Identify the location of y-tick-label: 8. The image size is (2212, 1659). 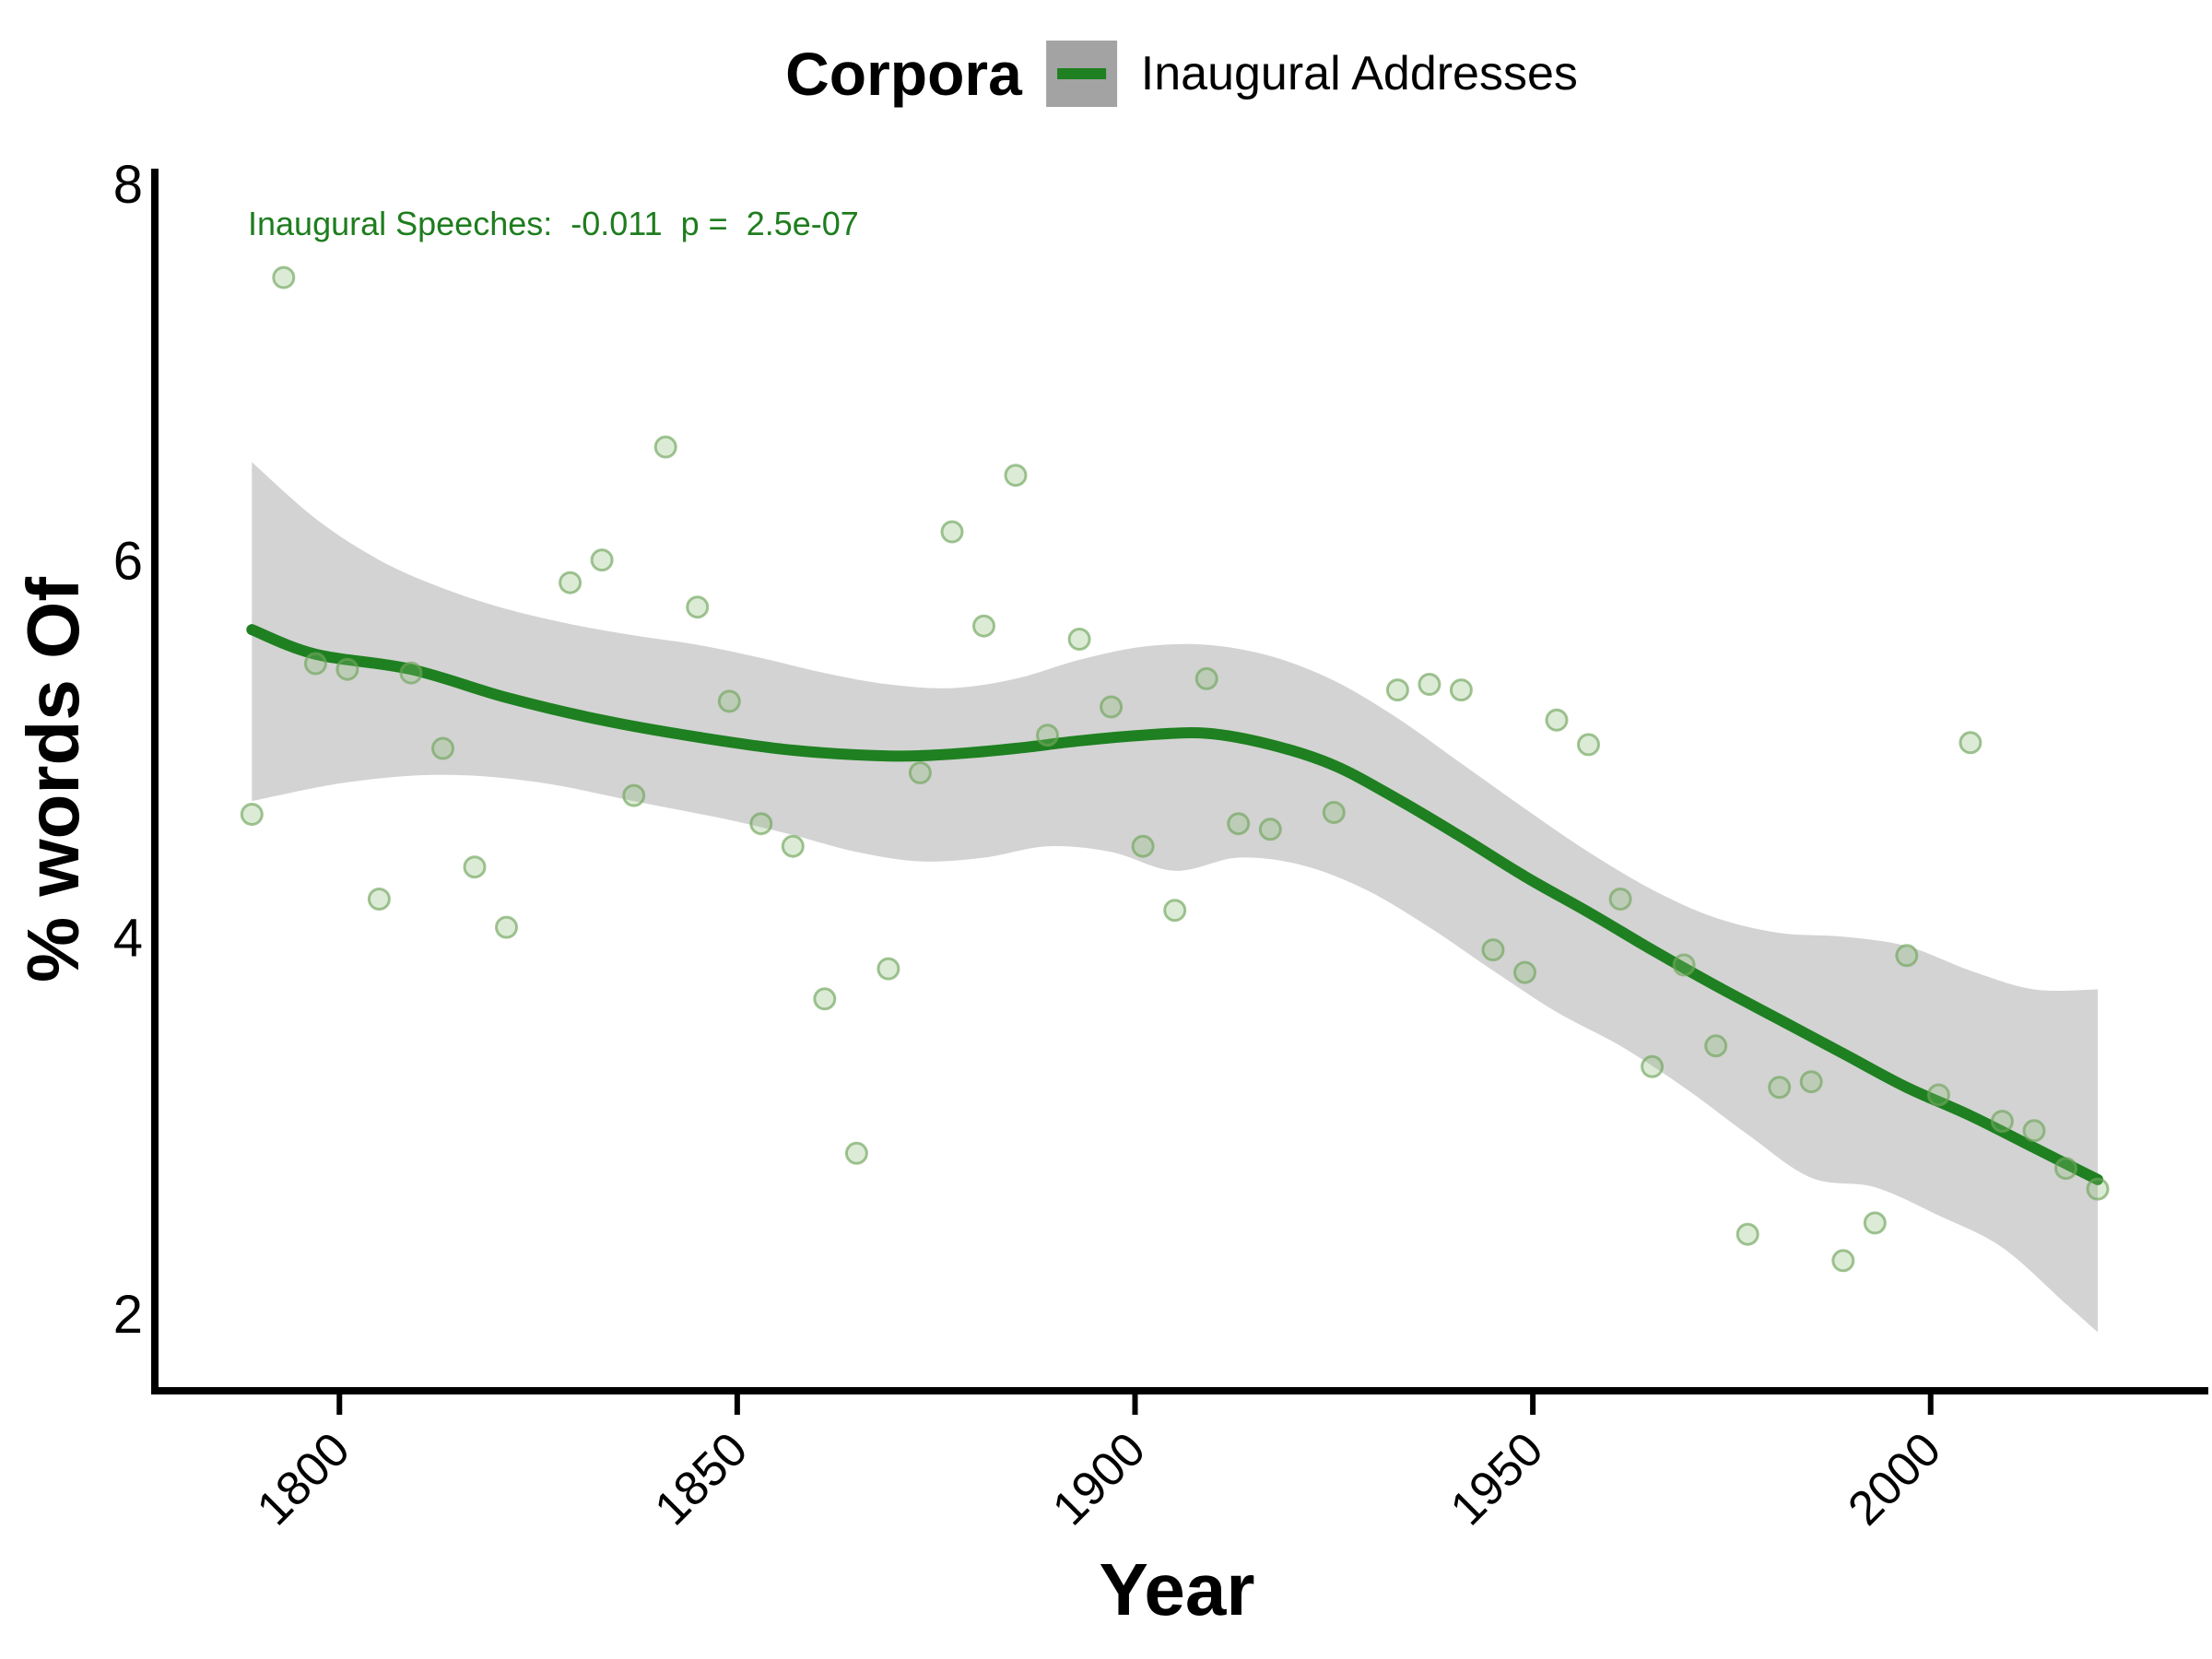
(128, 185).